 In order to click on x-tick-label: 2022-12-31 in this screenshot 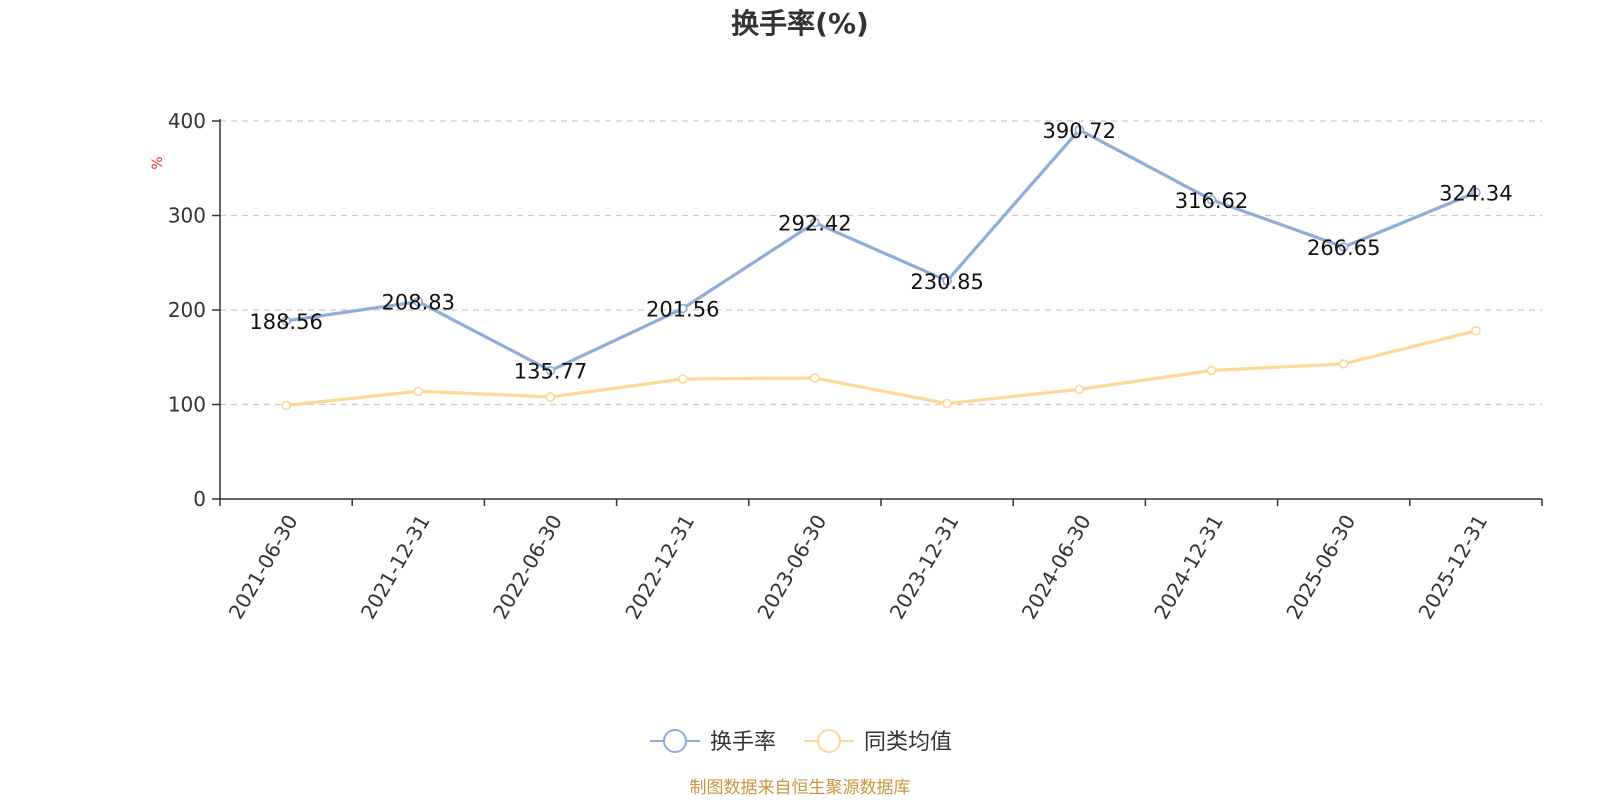, I will do `click(659, 567)`.